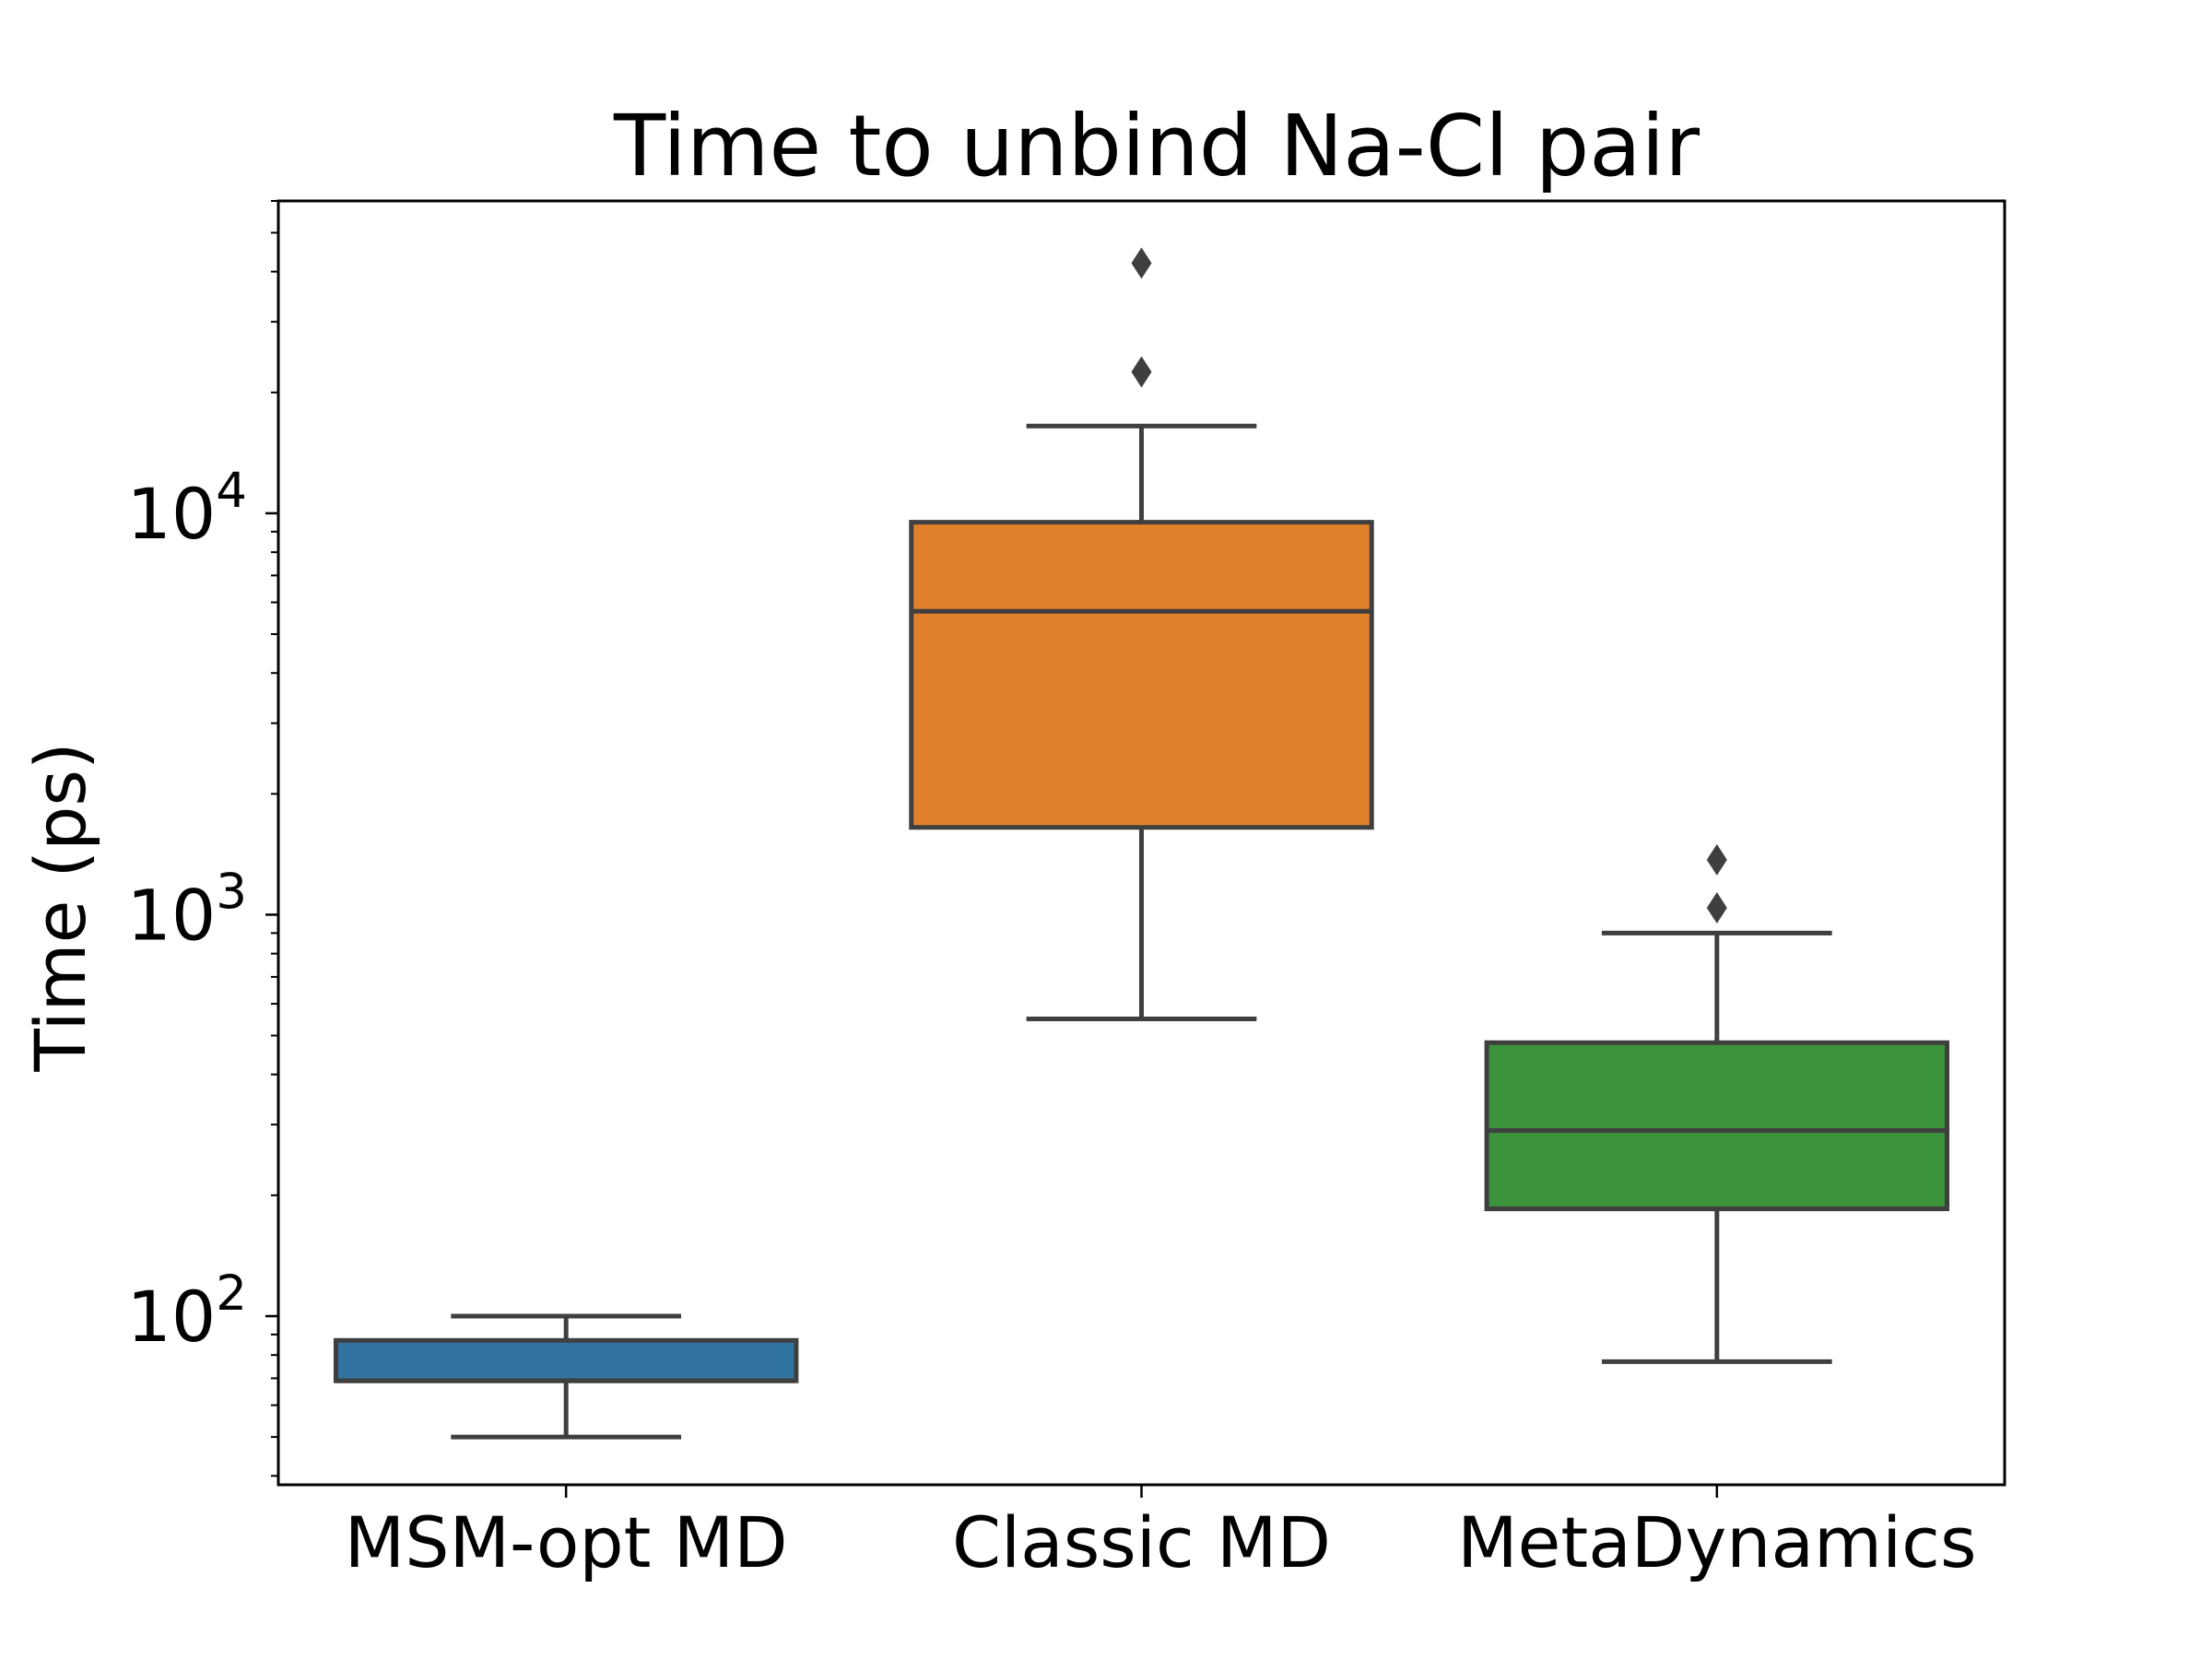  I want to click on y-tick-label: 10³, so click(187, 910).